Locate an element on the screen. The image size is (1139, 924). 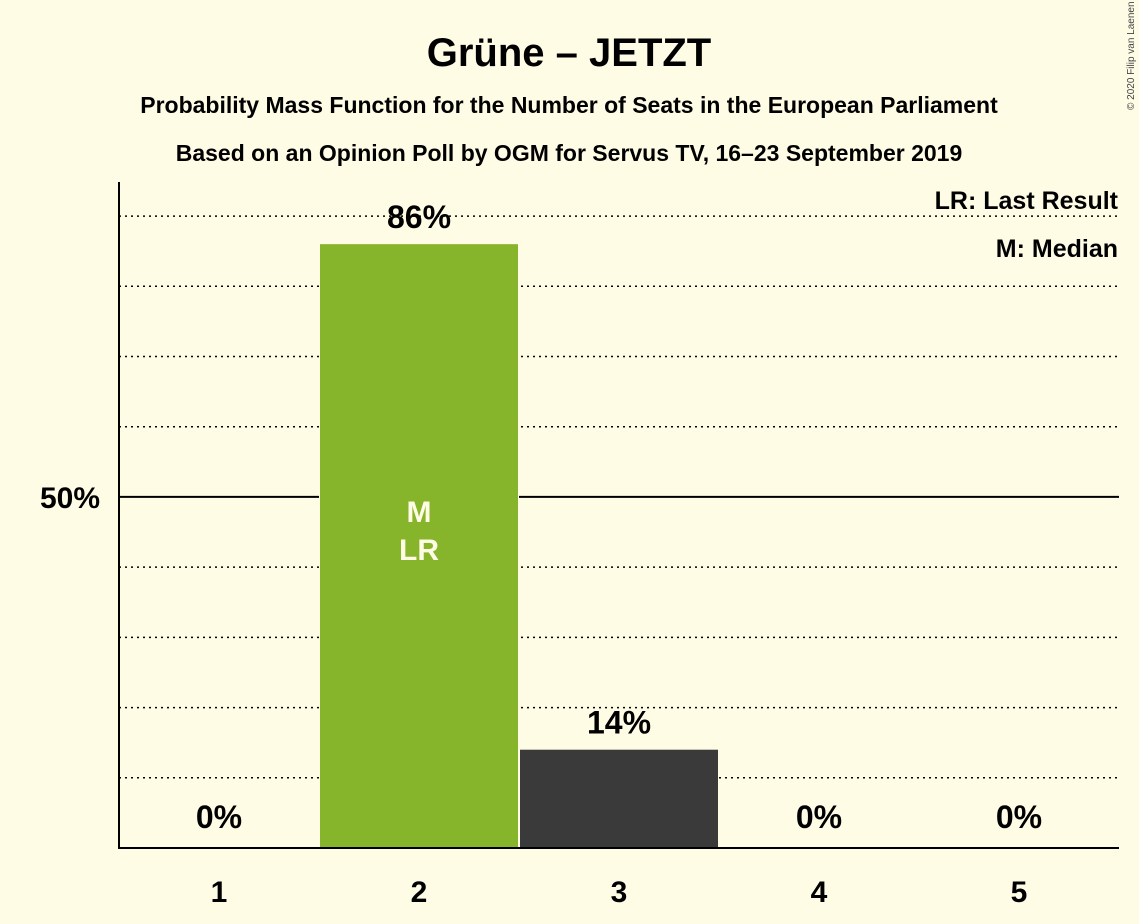
y-tick-label-50: 50% is located at coordinates (70, 498).